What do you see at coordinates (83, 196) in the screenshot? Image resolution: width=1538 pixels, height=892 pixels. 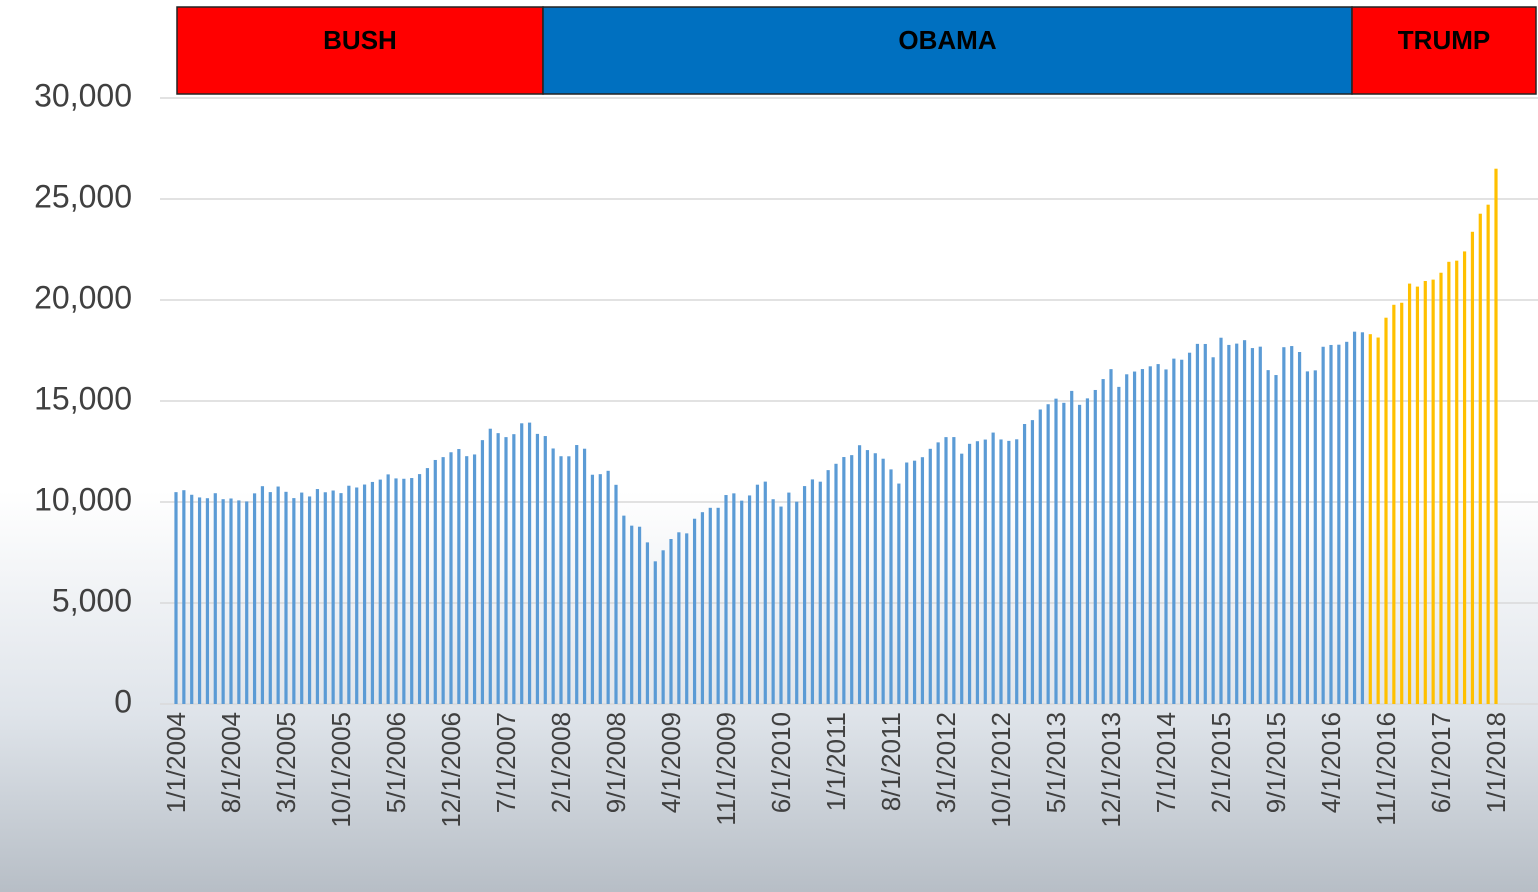 I see `y-tick-label: 25,000` at bounding box center [83, 196].